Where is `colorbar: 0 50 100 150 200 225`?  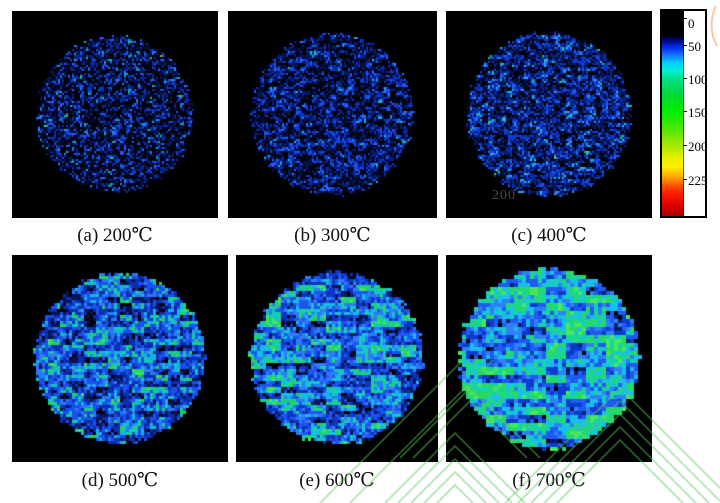
colorbar: 0 50 100 150 200 225 is located at coordinates (684, 113).